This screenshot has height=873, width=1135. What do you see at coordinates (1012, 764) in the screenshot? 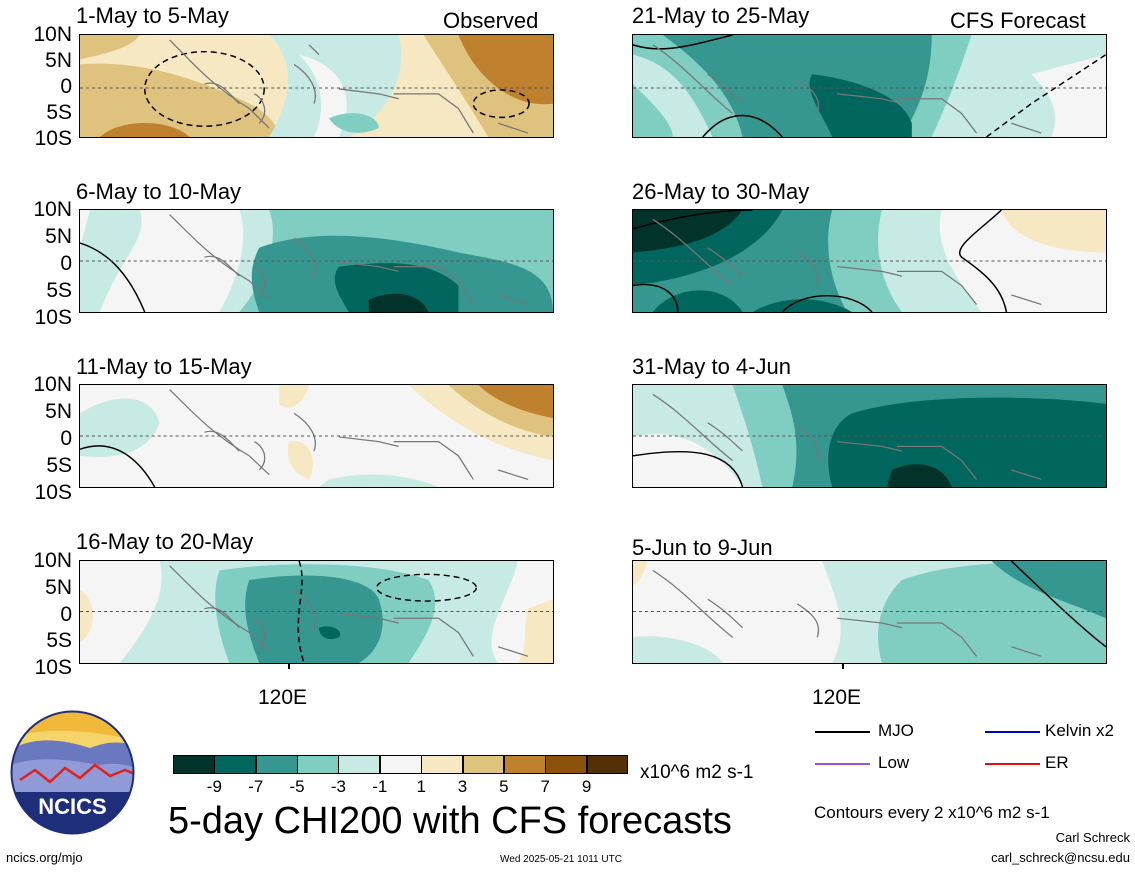
I see `legend-er-line` at bounding box center [1012, 764].